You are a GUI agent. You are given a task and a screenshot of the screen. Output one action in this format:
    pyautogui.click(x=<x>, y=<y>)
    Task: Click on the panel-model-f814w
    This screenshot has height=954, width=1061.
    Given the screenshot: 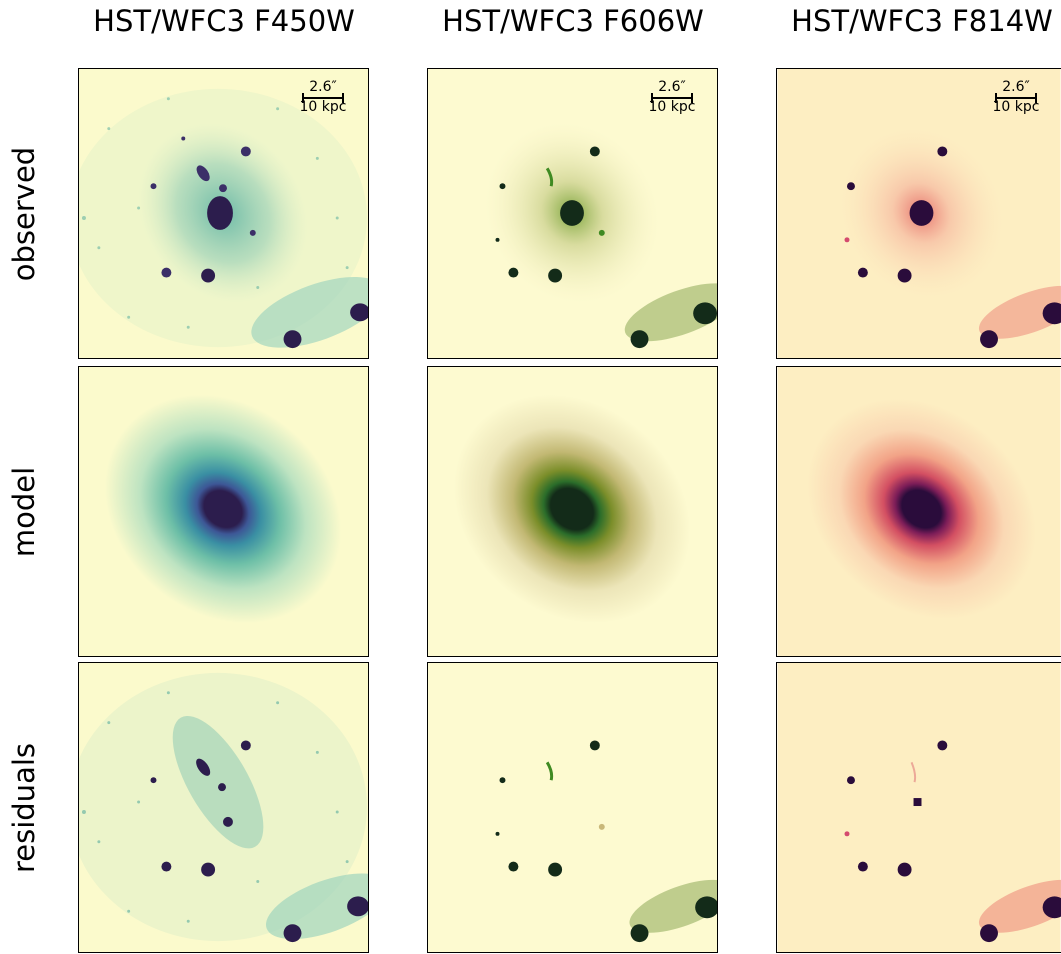 What is the action you would take?
    pyautogui.click(x=918, y=511)
    